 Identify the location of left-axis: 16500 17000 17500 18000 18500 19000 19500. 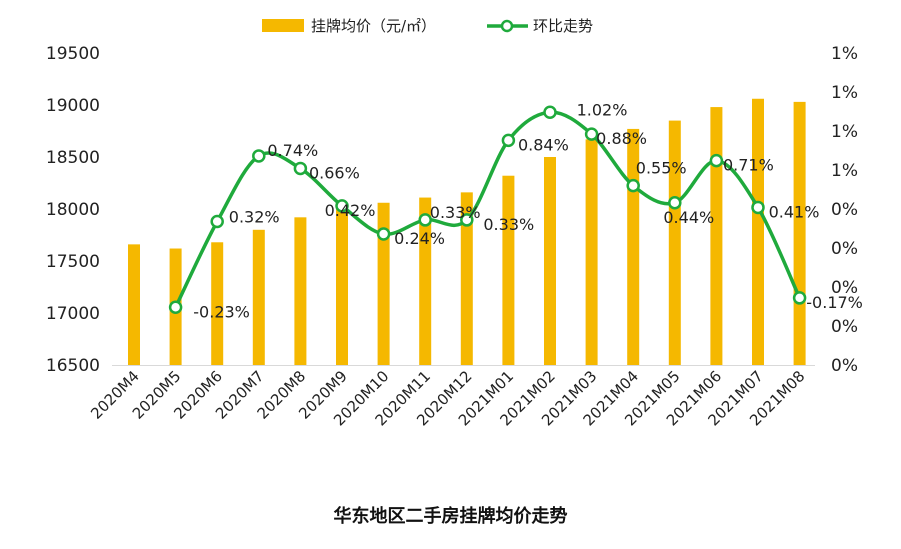
(73, 210).